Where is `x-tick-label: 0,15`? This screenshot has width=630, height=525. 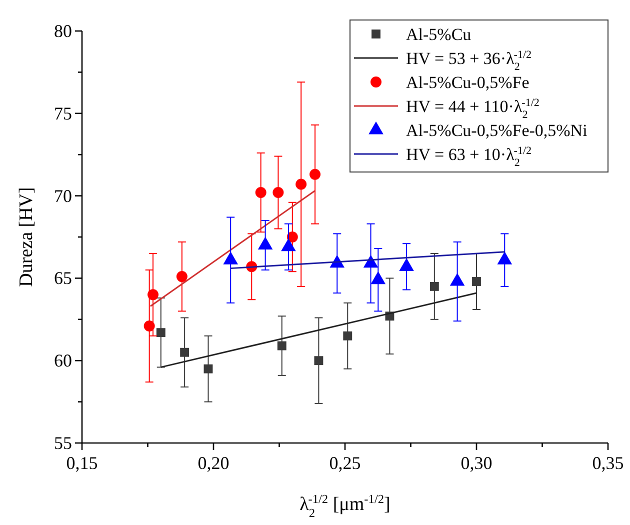 x-tick-label: 0,15 is located at coordinates (82, 463).